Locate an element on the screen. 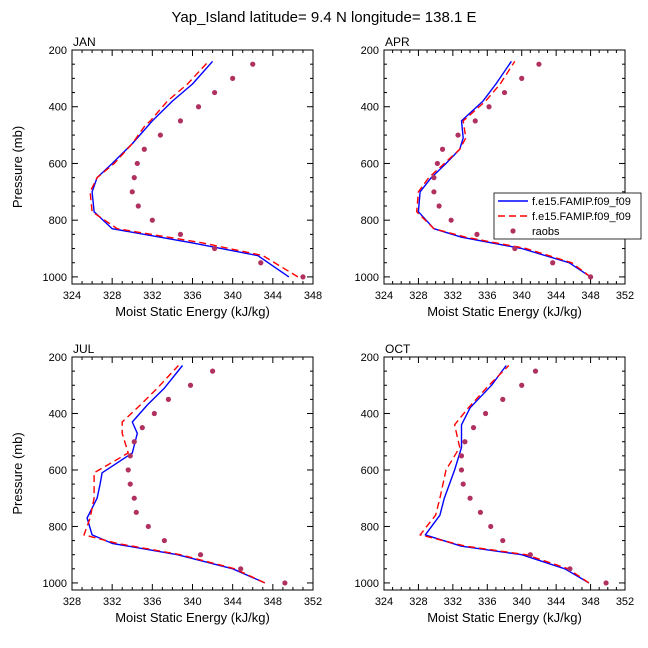 The image size is (648, 648). legend-entry-2: f.e15.FAMIP.f09_f09 is located at coordinates (581, 217).